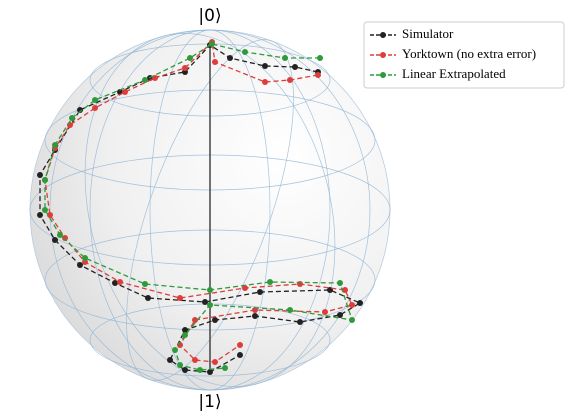  Describe the element at coordinates (454, 73) in the screenshot. I see `legend-label: Linear Extrapolated` at that location.